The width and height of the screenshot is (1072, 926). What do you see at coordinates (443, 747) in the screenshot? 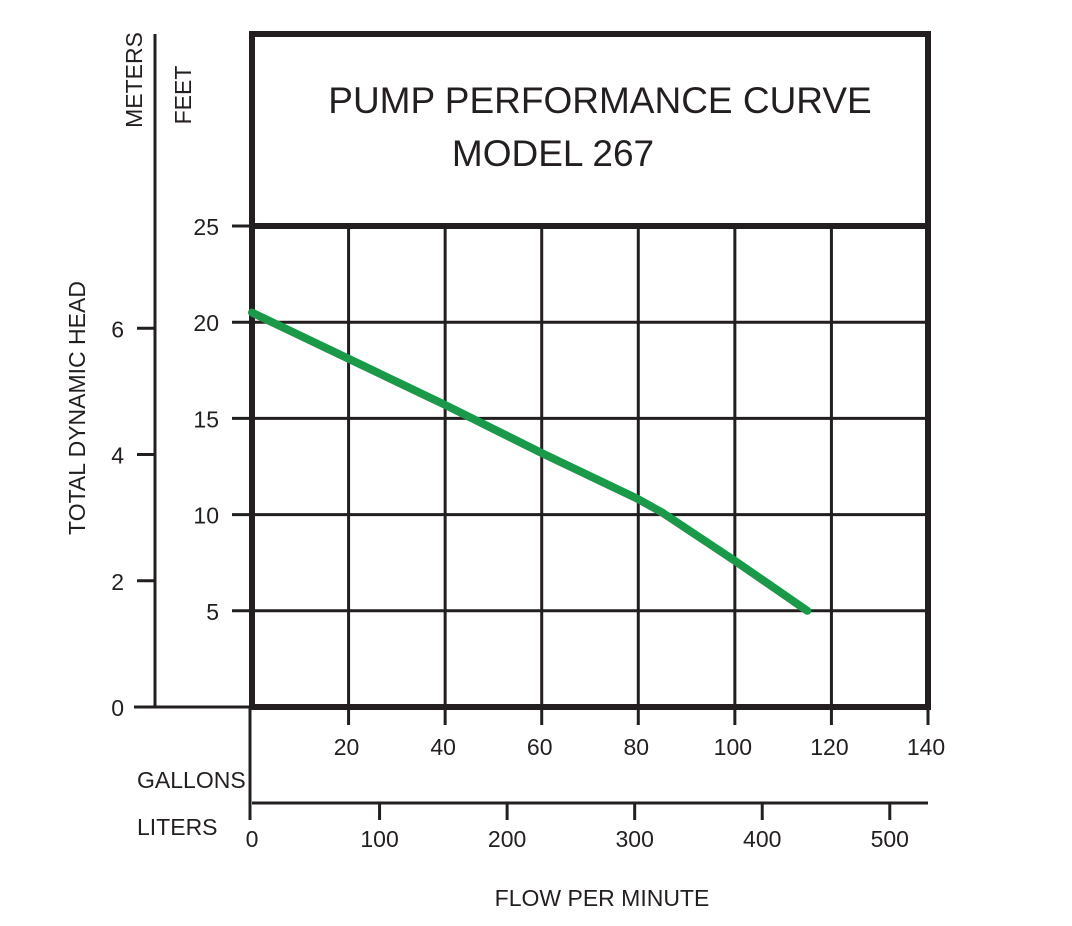
I see `gallons-tick-label: 40` at bounding box center [443, 747].